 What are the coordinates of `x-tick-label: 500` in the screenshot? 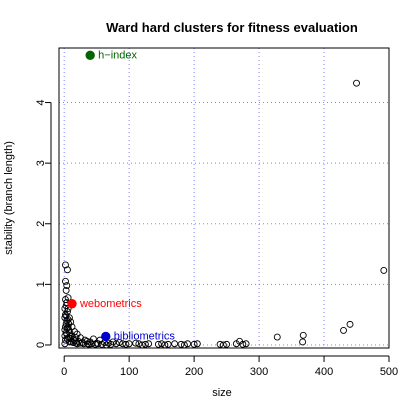 It's located at (389, 372).